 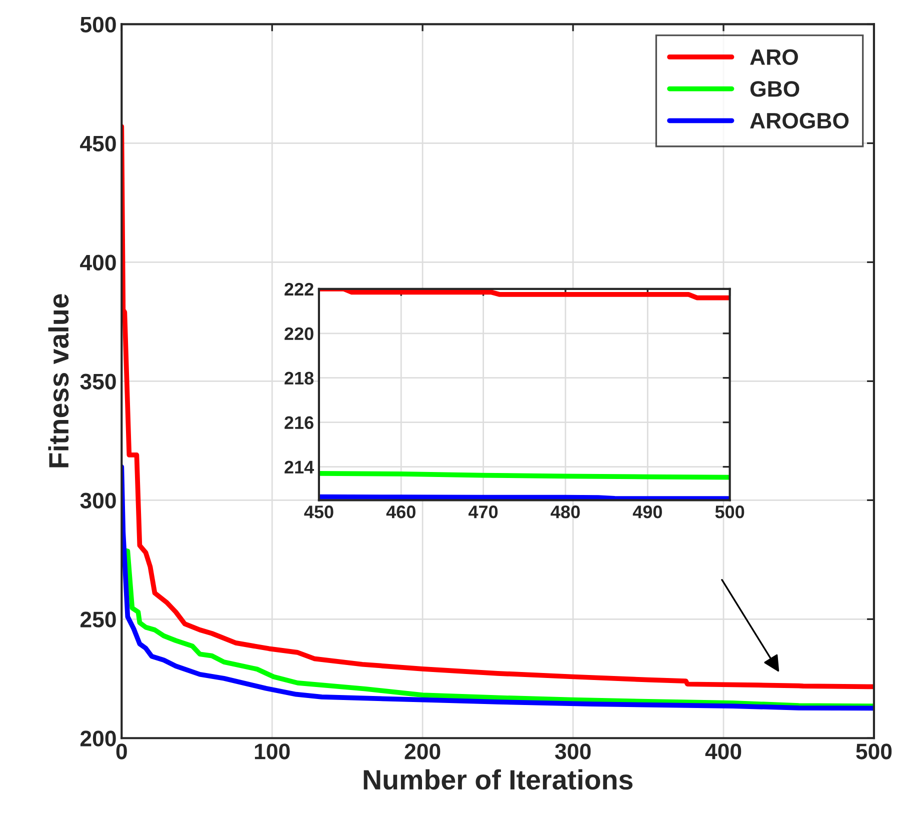 I want to click on y-tick-label: 200, so click(x=98, y=738).